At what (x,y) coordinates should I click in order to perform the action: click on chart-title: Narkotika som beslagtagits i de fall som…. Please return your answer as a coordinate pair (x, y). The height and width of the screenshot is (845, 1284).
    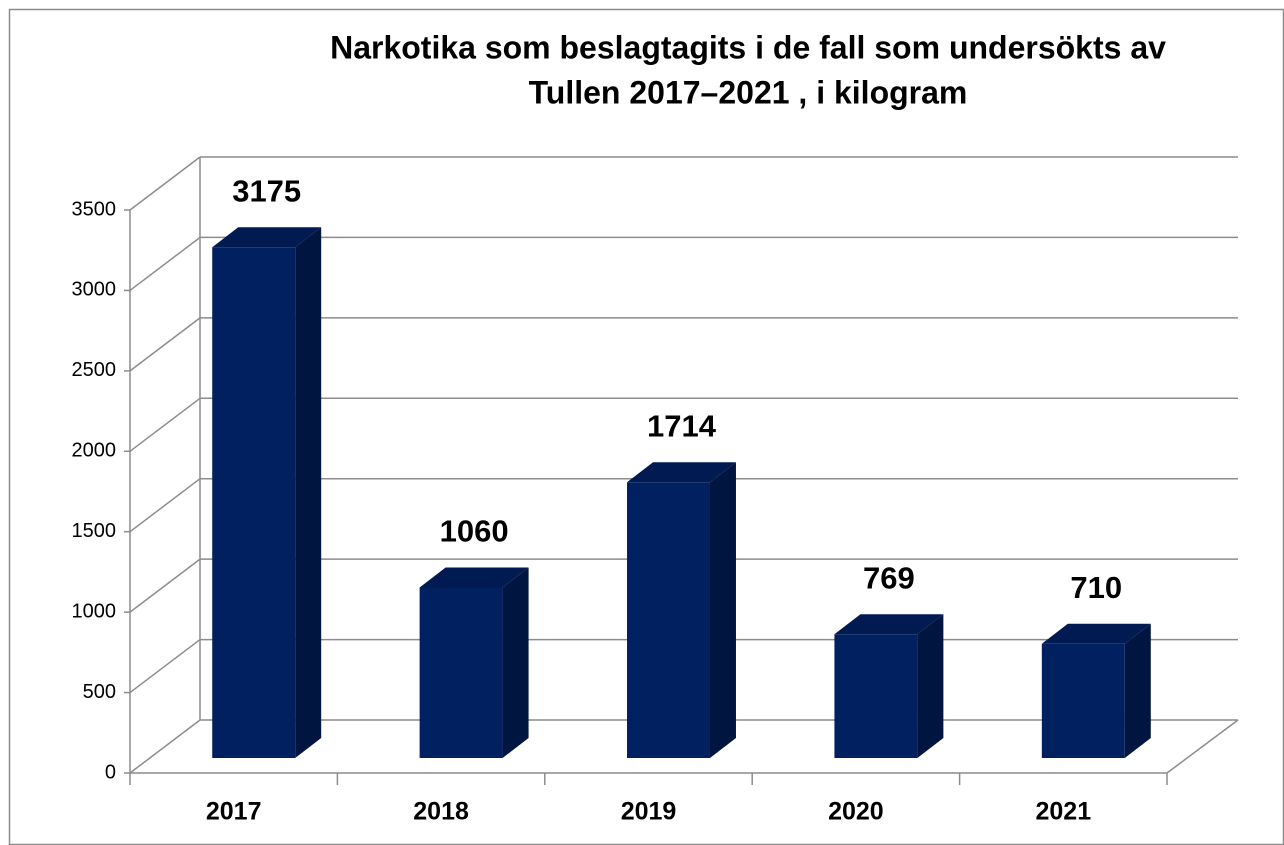
    Looking at the image, I should click on (748, 47).